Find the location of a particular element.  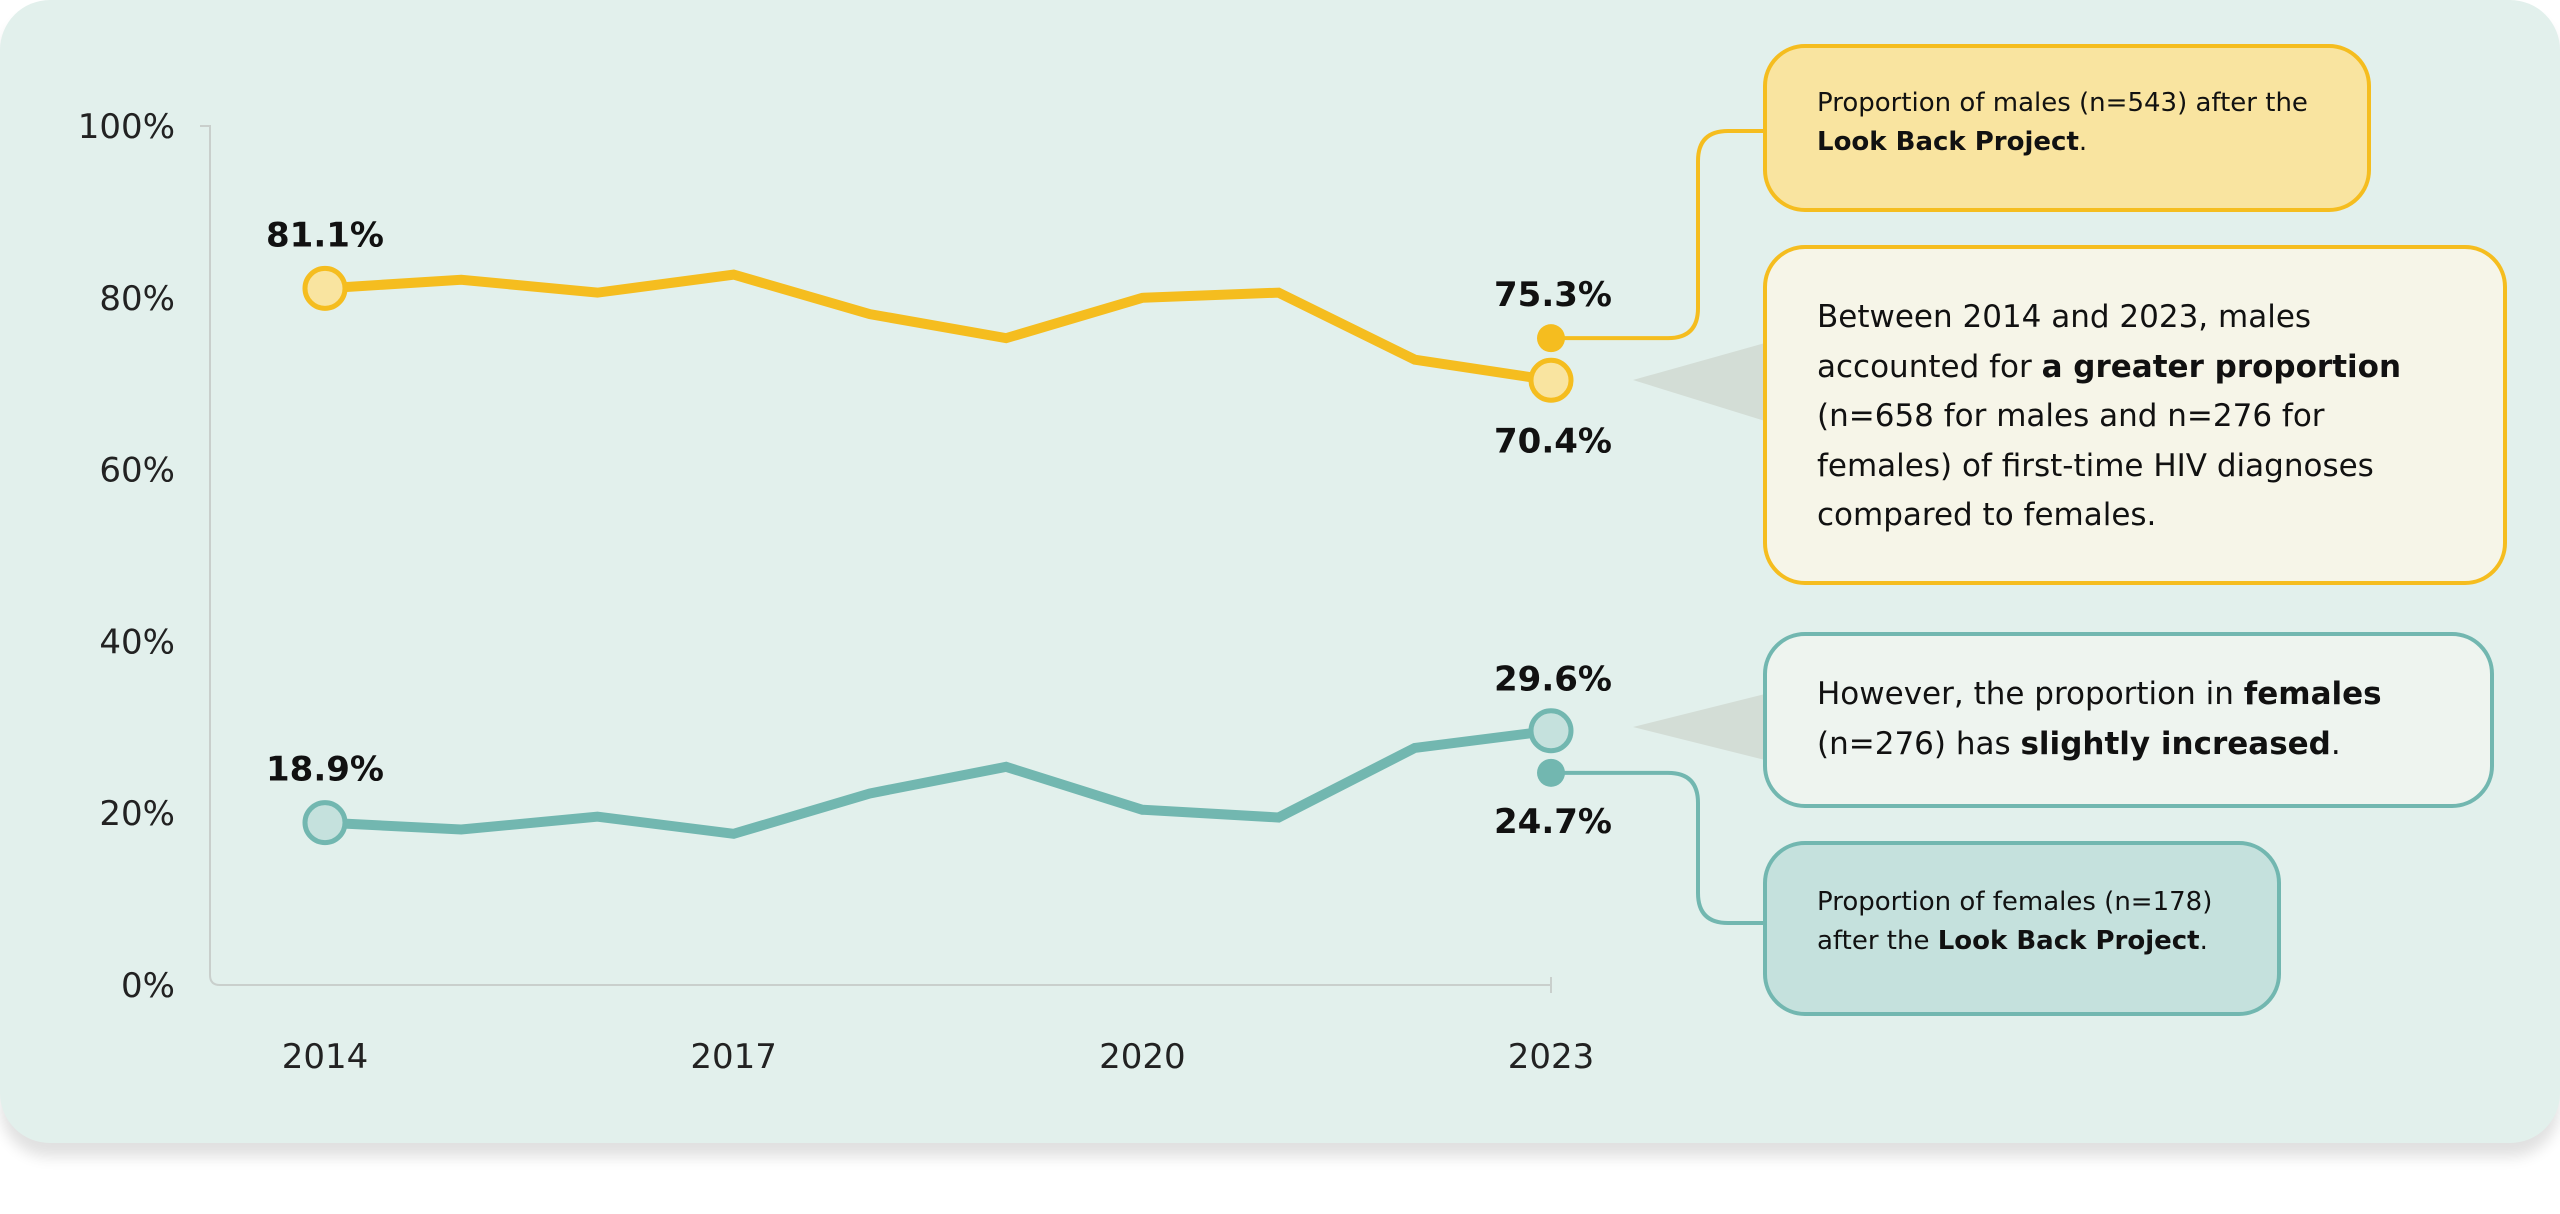

line-females is located at coordinates (938, 782).